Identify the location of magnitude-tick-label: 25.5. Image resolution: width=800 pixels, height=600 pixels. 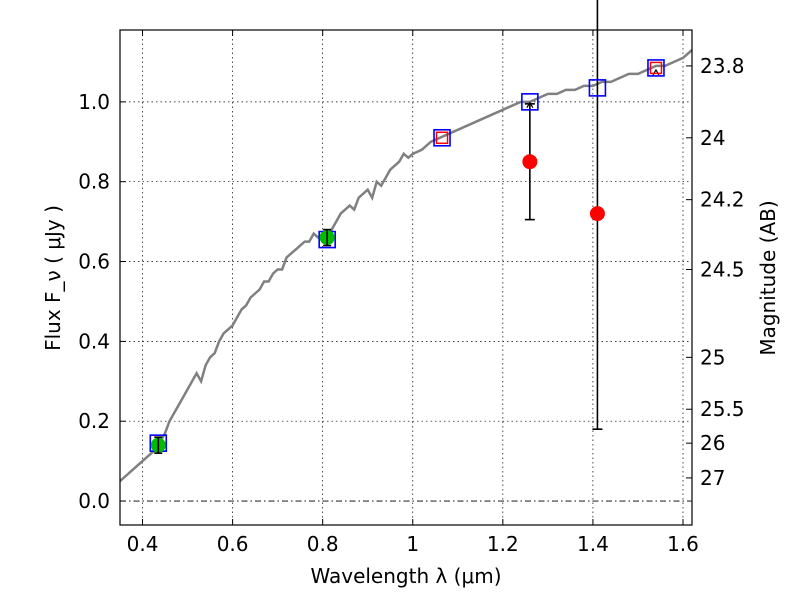
(722, 409).